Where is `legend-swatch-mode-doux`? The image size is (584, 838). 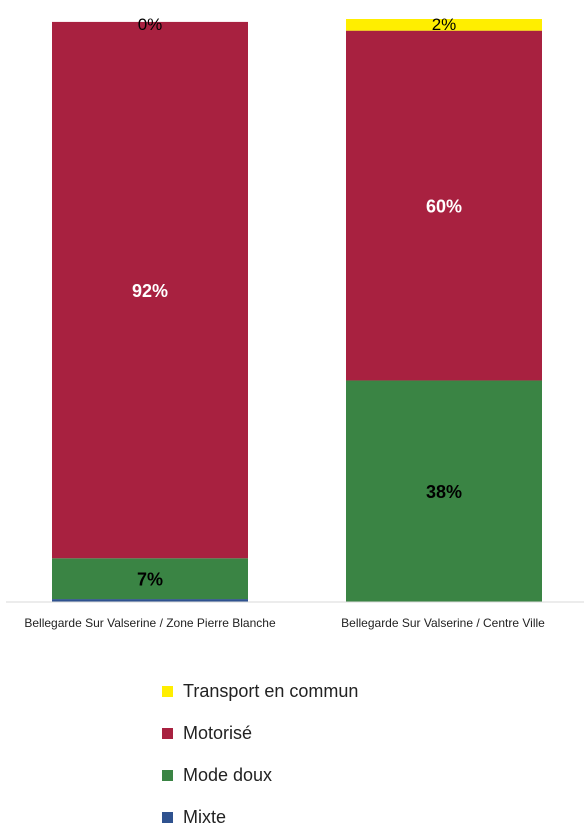 legend-swatch-mode-doux is located at coordinates (167, 775).